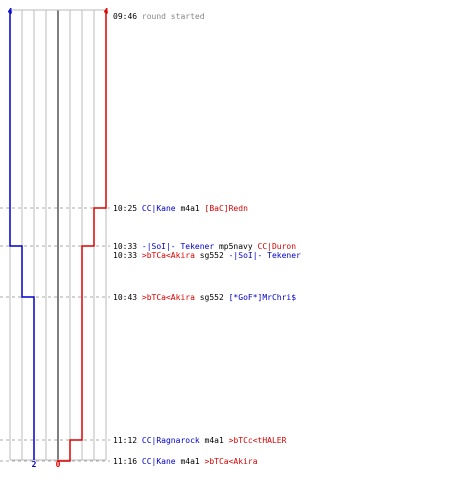 The width and height of the screenshot is (450, 500). I want to click on event-victim: [BaC]Redn, so click(224, 208).